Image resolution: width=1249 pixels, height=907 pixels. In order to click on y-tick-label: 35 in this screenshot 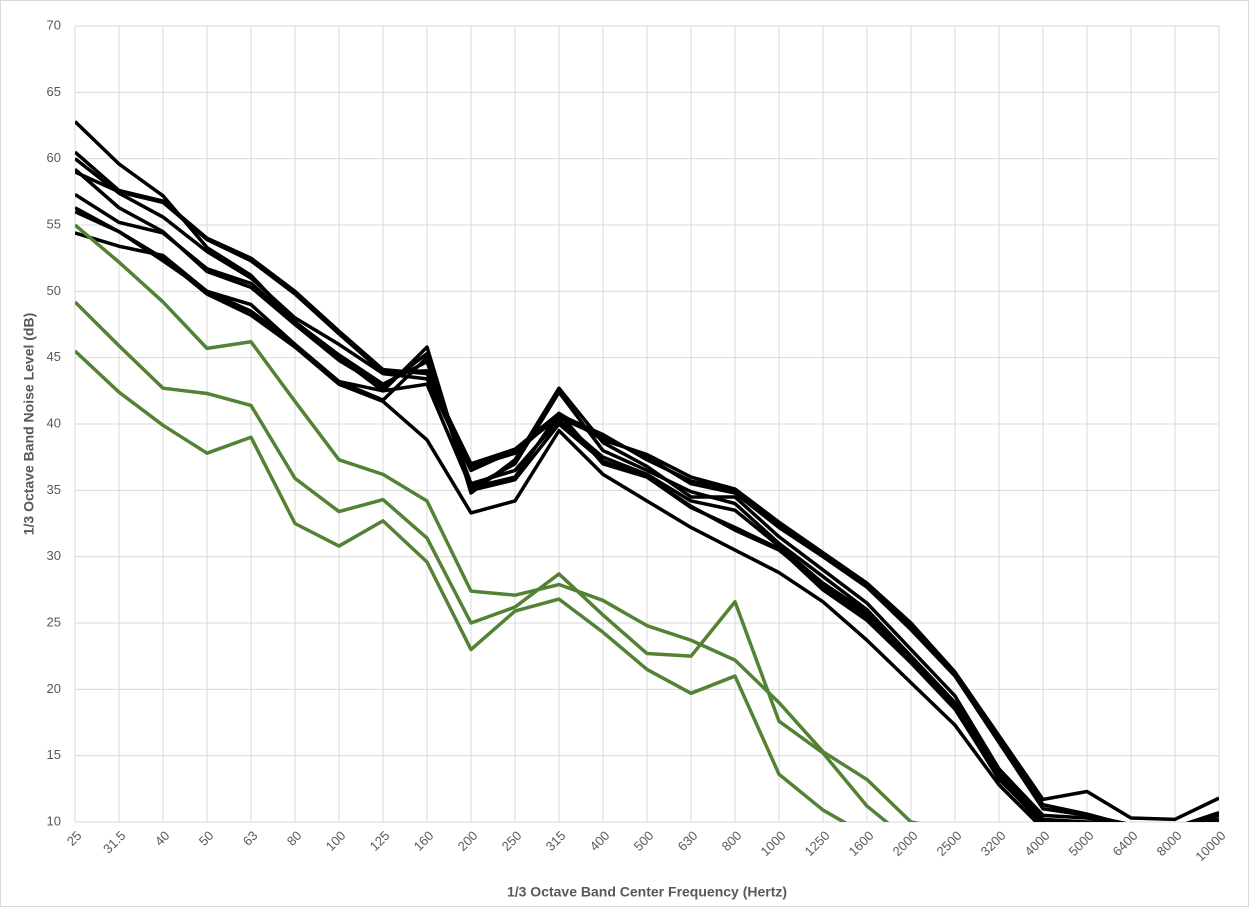, I will do `click(54, 489)`.